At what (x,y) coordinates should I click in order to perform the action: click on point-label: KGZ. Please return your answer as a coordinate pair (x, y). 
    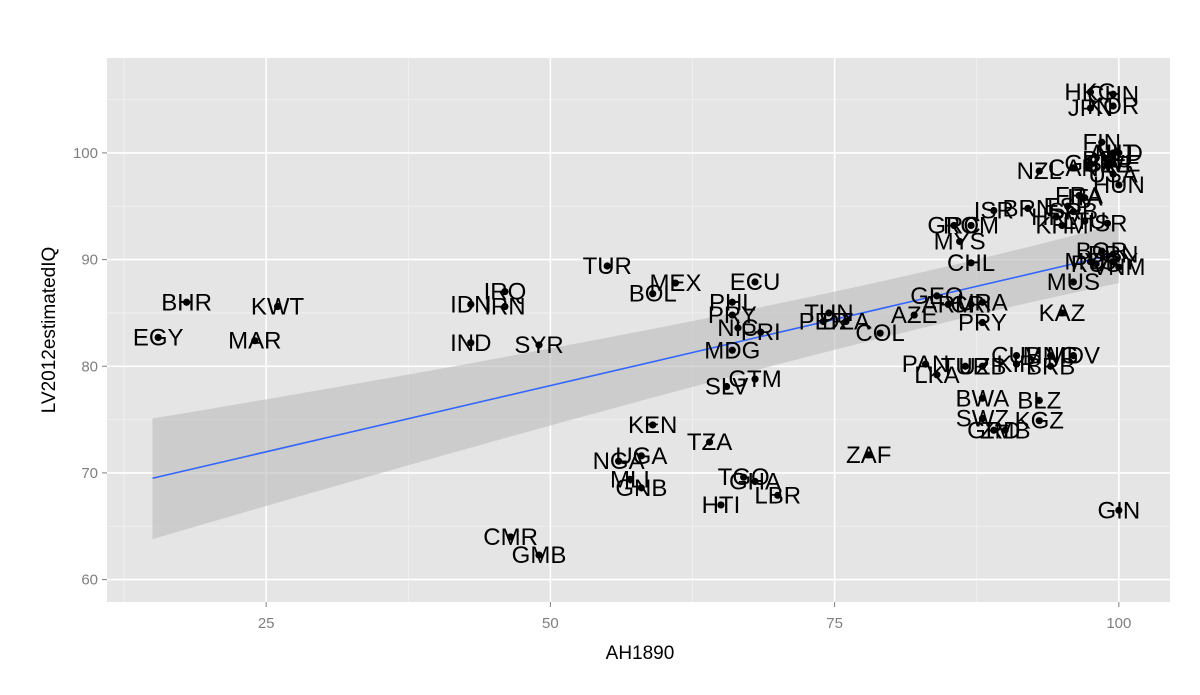
    Looking at the image, I should click on (1039, 421).